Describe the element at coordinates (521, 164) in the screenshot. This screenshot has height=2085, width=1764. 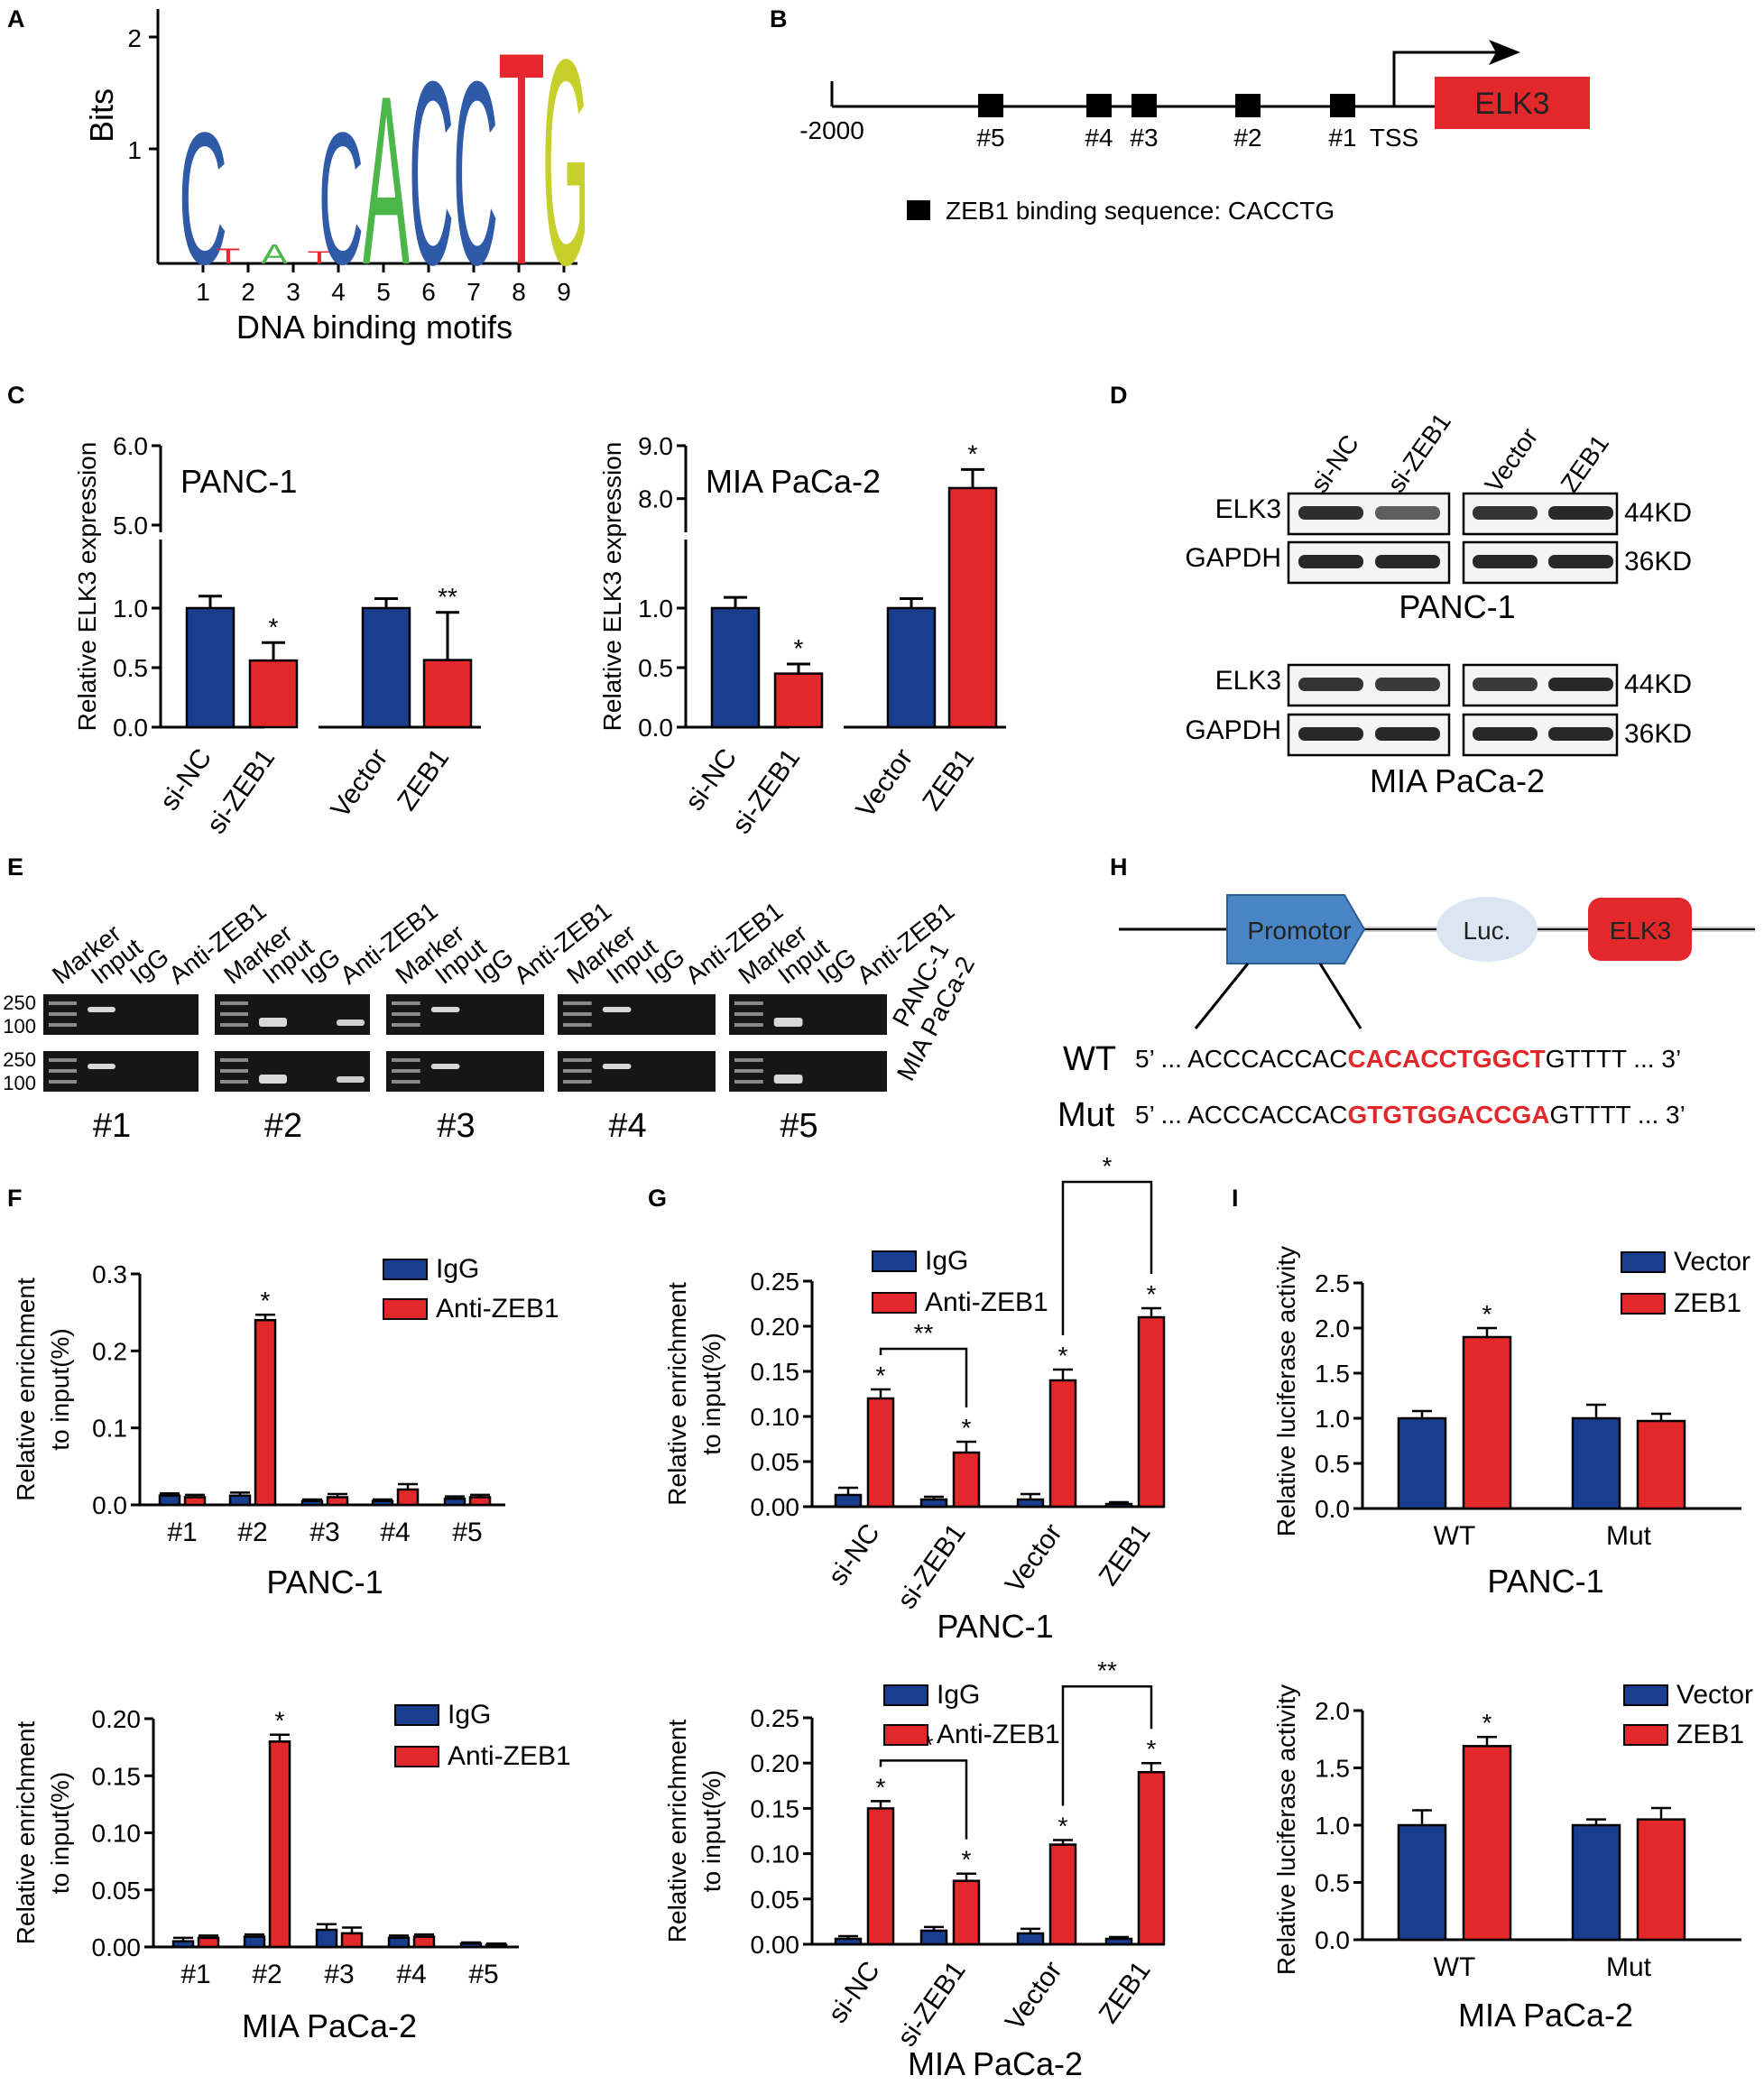
I see `motif-letter: T` at that location.